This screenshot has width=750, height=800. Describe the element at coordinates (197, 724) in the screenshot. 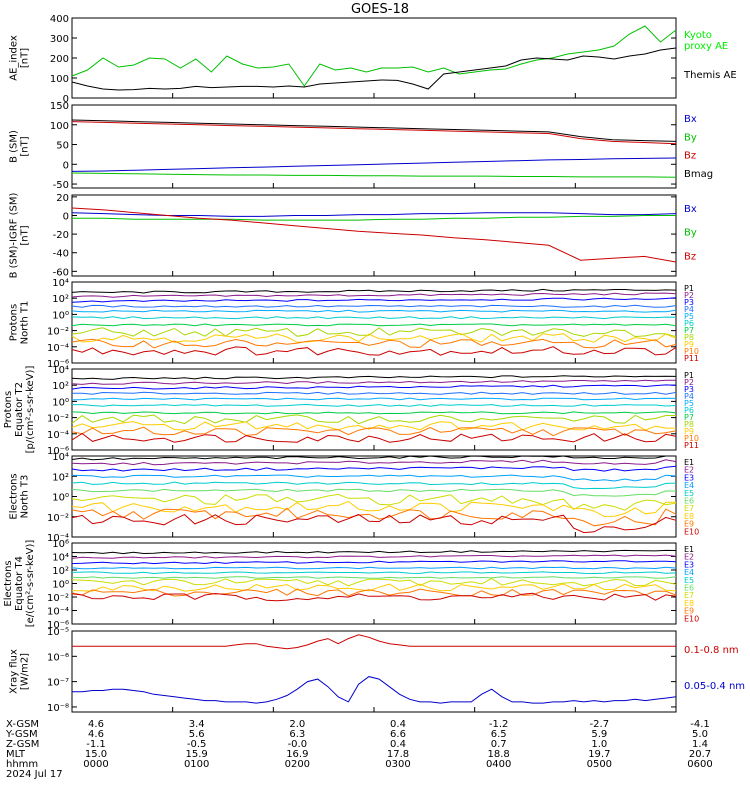

I see `footer-value: 3.4` at that location.